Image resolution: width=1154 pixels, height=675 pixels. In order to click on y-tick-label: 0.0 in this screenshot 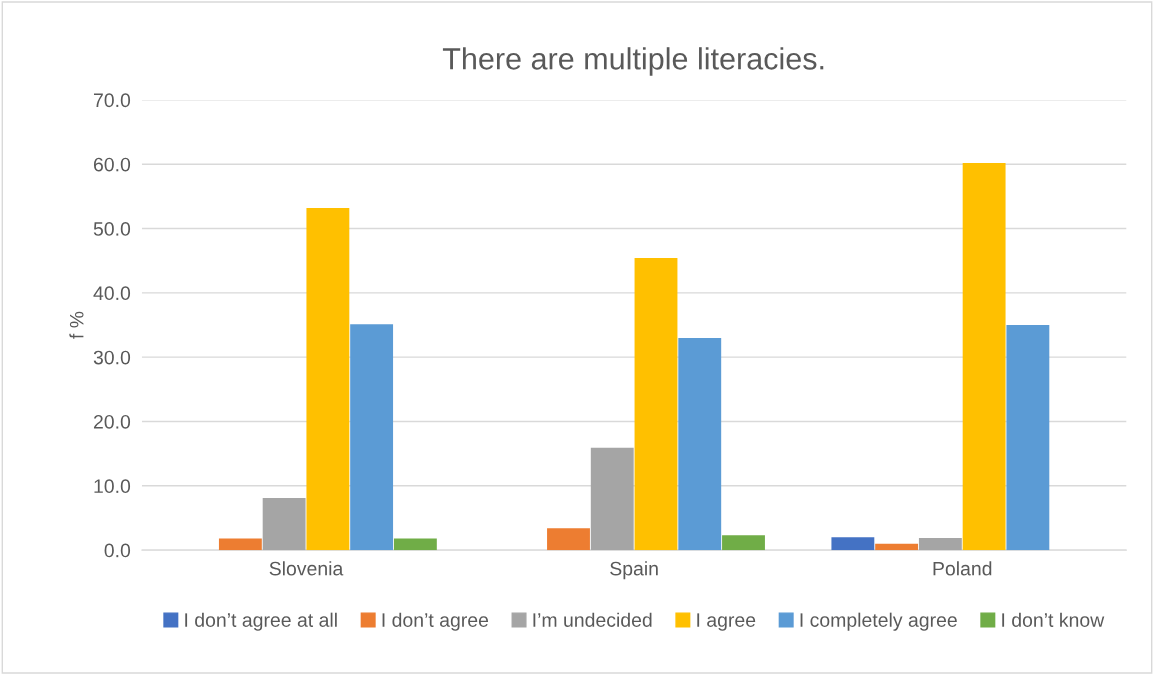, I will do `click(117, 550)`.